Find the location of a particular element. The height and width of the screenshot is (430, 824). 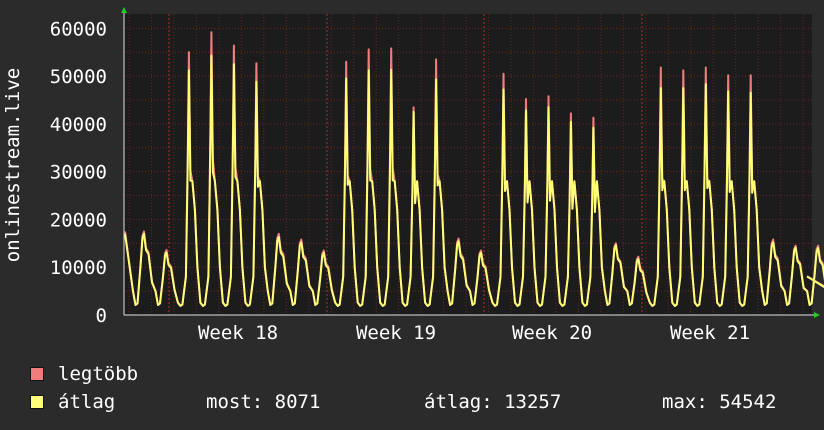

legend-swatch-legtobb is located at coordinates (37, 374).